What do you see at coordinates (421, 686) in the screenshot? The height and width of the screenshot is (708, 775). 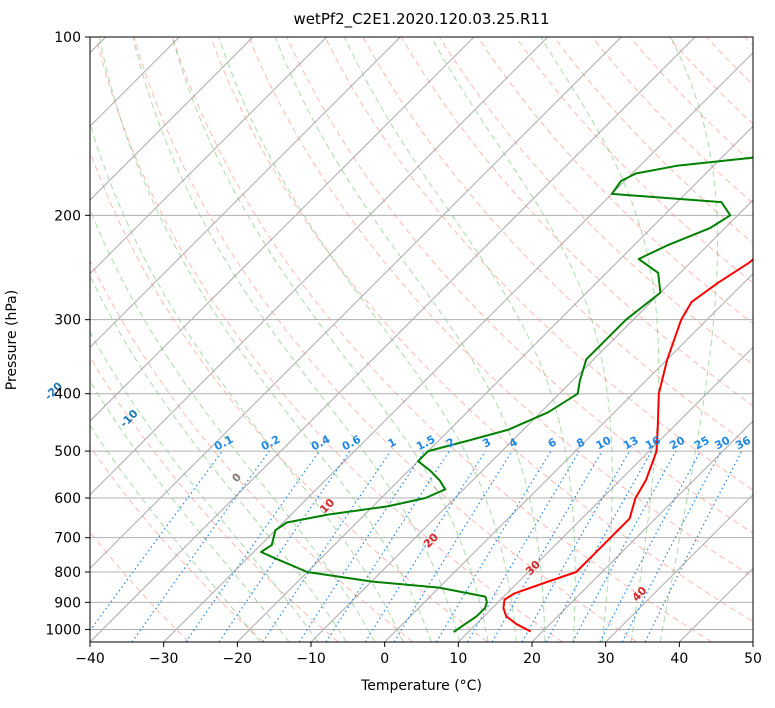 I see `x-axis-label: Temperature (°C)` at bounding box center [421, 686].